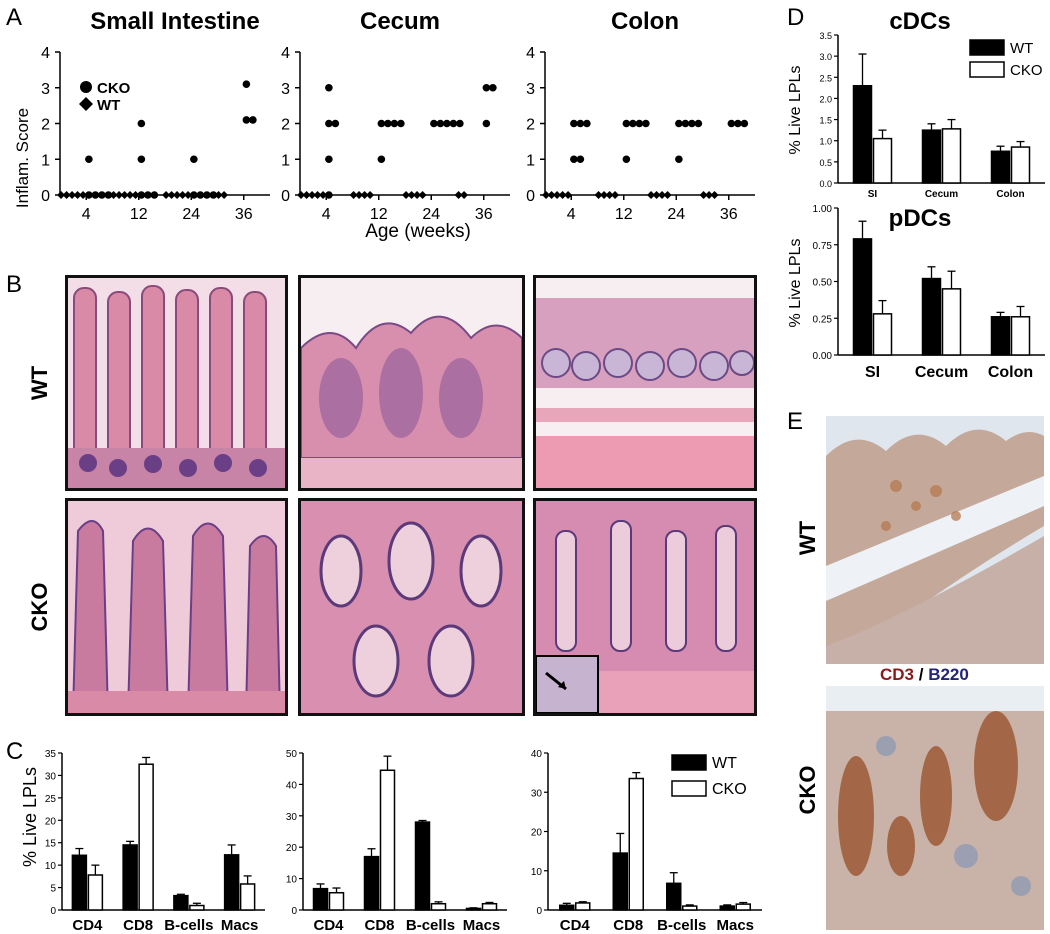 Image resolution: width=1050 pixels, height=934 pixels. What do you see at coordinates (411, 607) in the screenshot?
I see `micrograph-cko-cecum` at bounding box center [411, 607].